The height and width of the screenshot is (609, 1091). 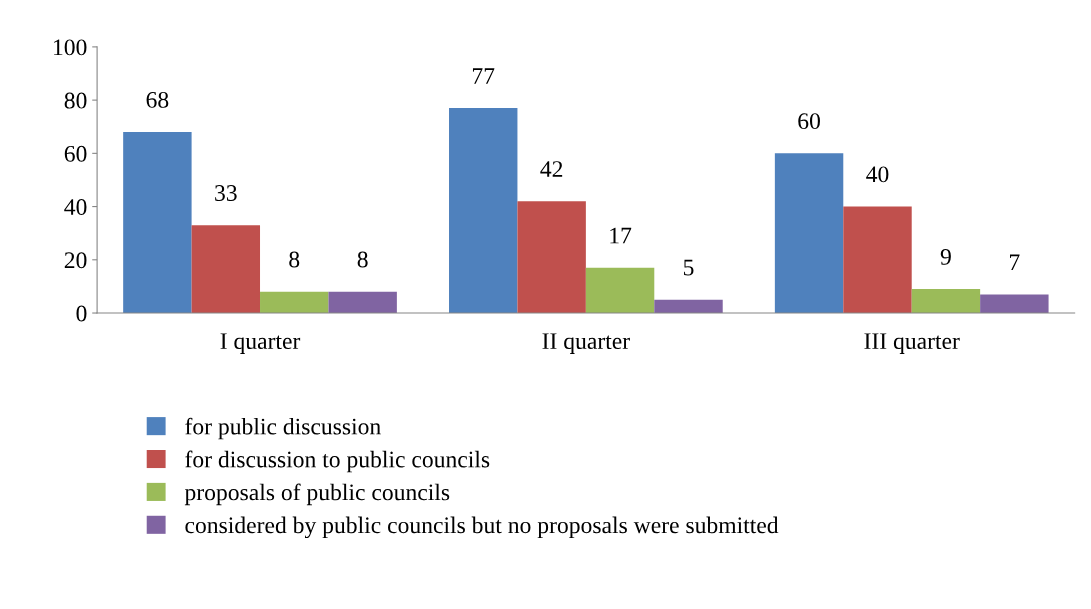 What do you see at coordinates (226, 193) in the screenshot?
I see `data-label: 33` at bounding box center [226, 193].